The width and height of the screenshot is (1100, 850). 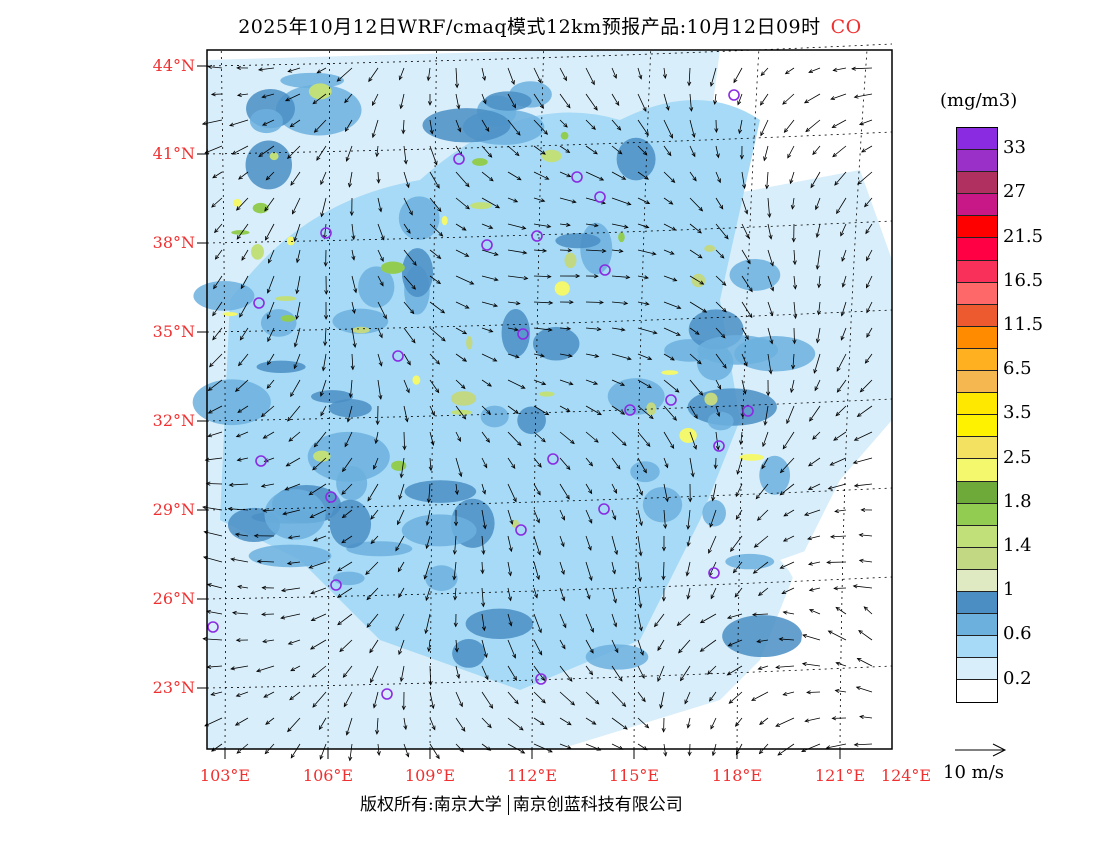 I want to click on legend-label: 1.8, so click(x=1017, y=501).